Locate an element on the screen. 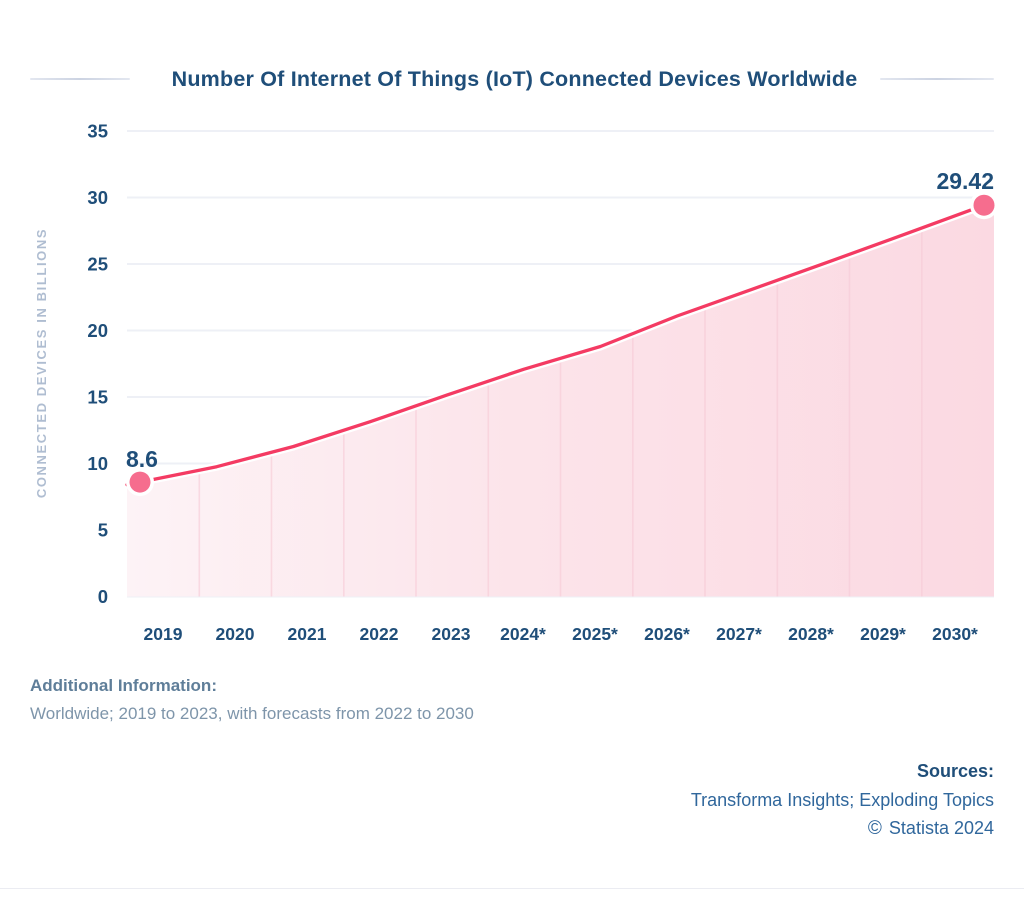  x-tick-label: 2023 is located at coordinates (451, 634).